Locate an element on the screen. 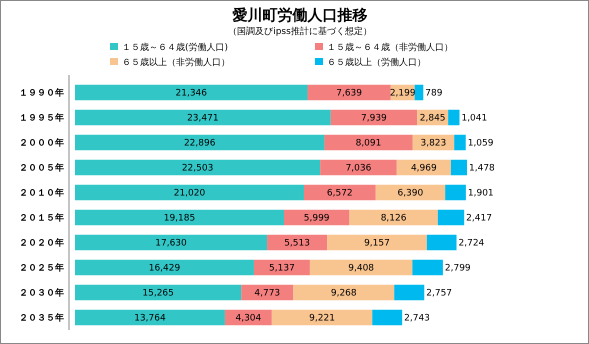 The image size is (589, 344). data-label: 16,429 is located at coordinates (164, 269).